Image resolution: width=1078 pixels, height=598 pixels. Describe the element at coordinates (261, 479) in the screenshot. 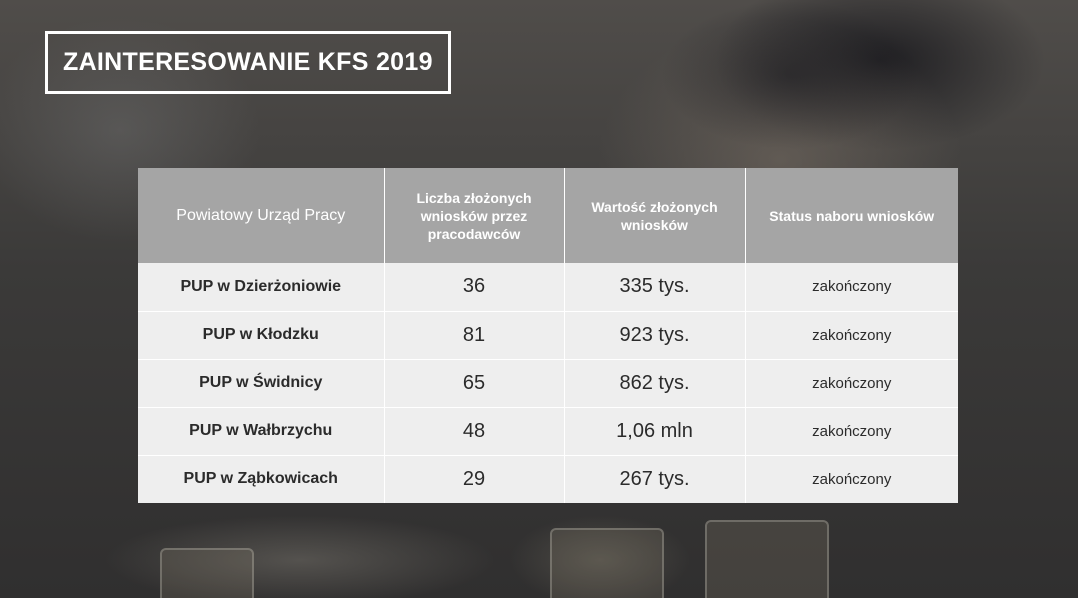

I see `cell-pup: PUP w Ząbkowicach` at that location.